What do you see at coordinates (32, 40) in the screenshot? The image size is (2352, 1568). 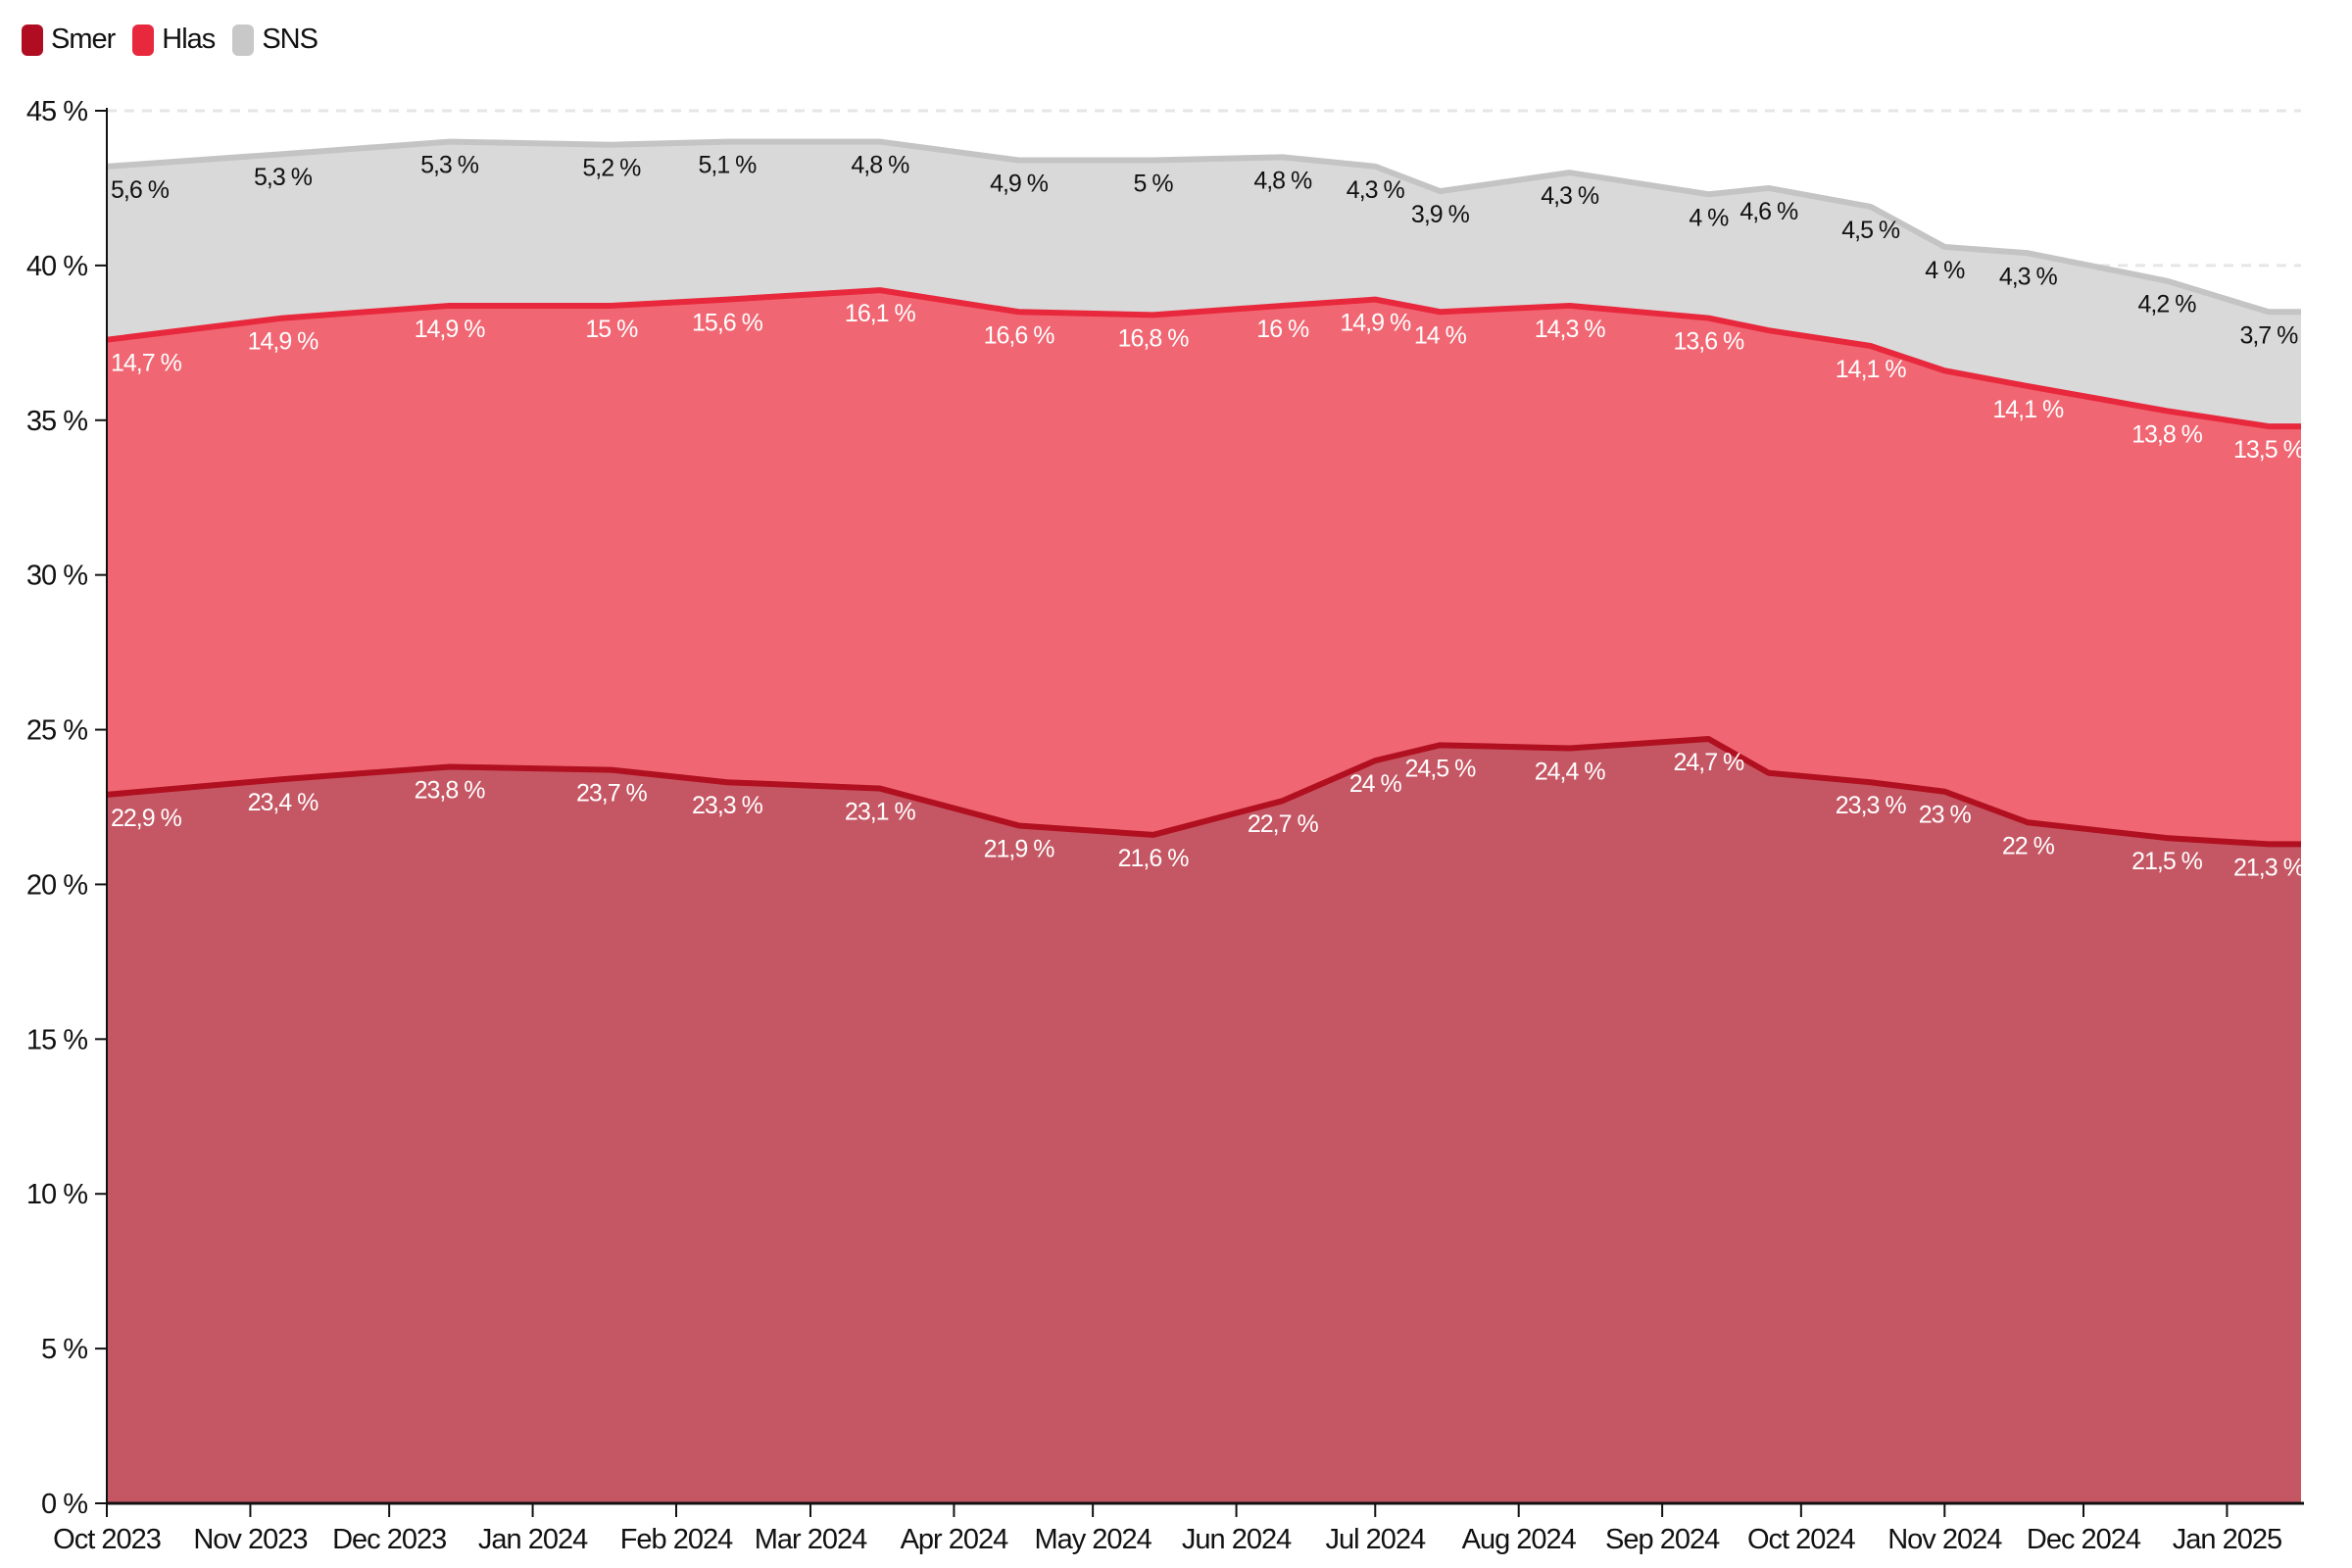 I see `legend-swatch-smer` at bounding box center [32, 40].